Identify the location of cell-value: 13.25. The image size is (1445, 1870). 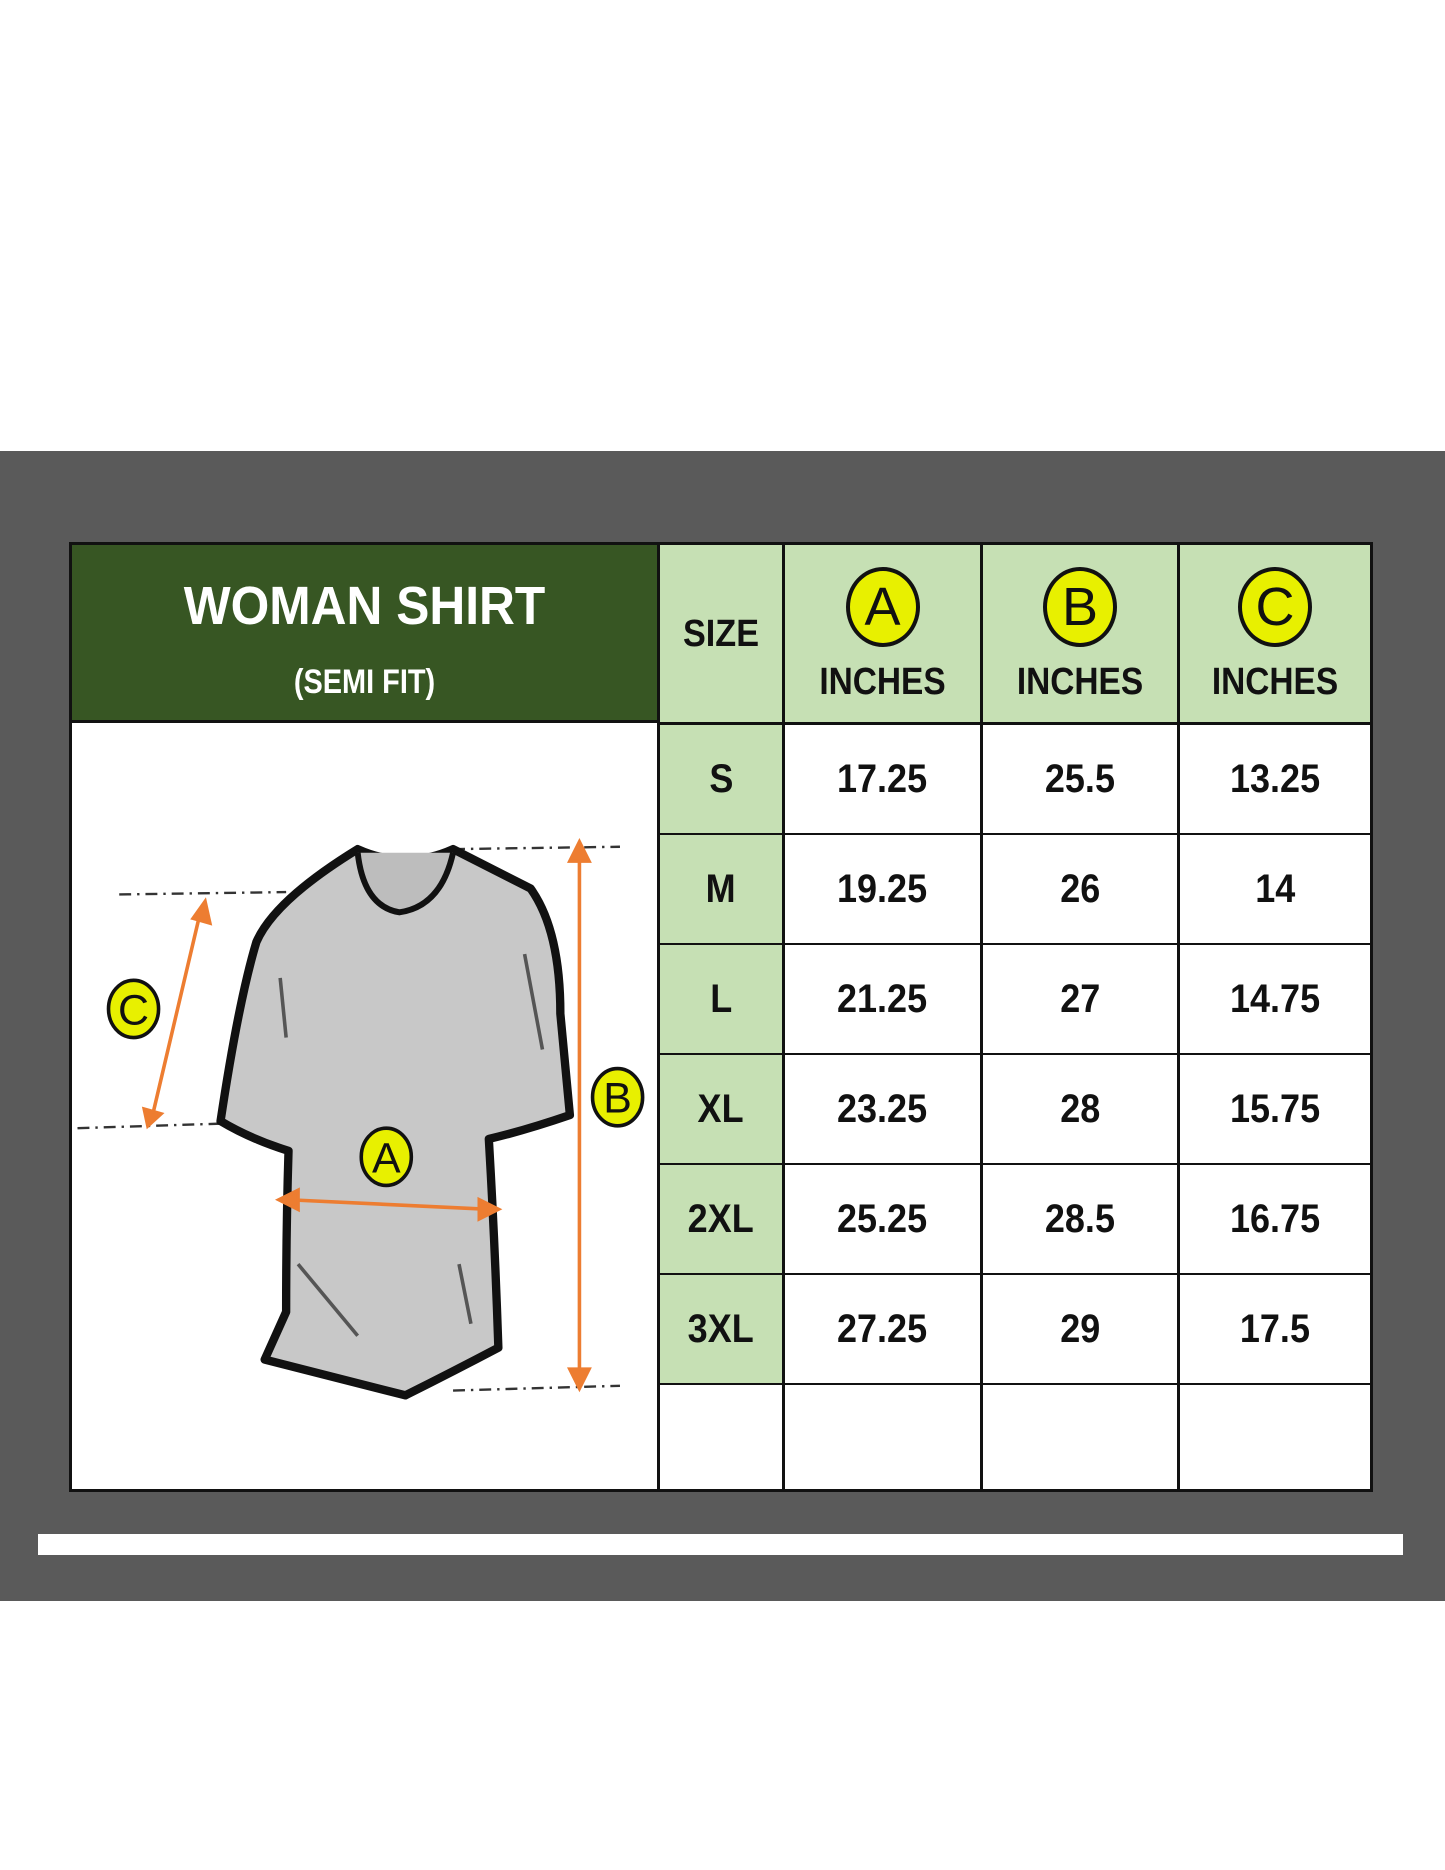
(1275, 778).